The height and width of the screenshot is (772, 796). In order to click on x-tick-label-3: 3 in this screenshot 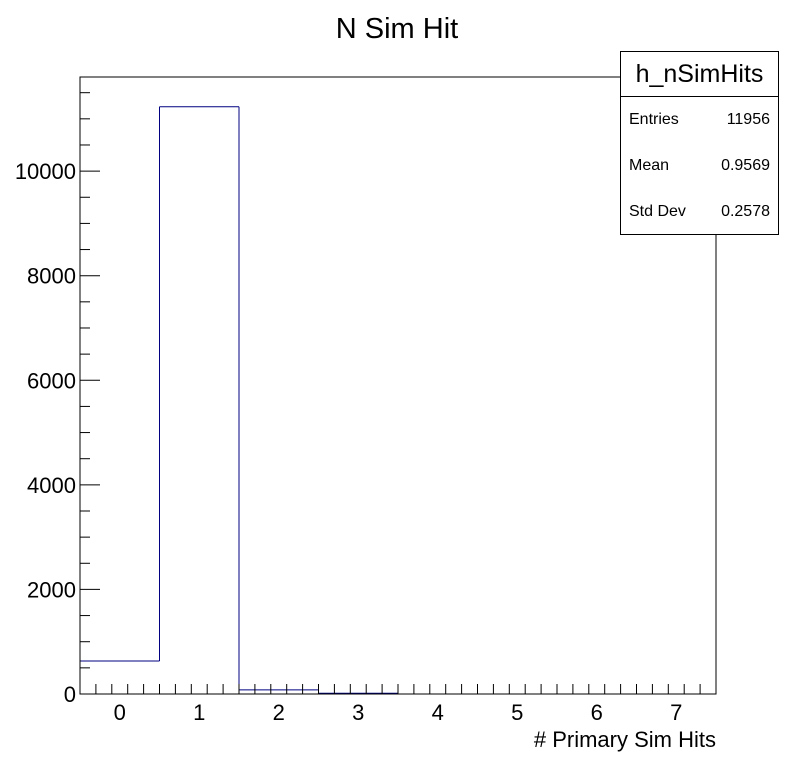, I will do `click(358, 712)`.